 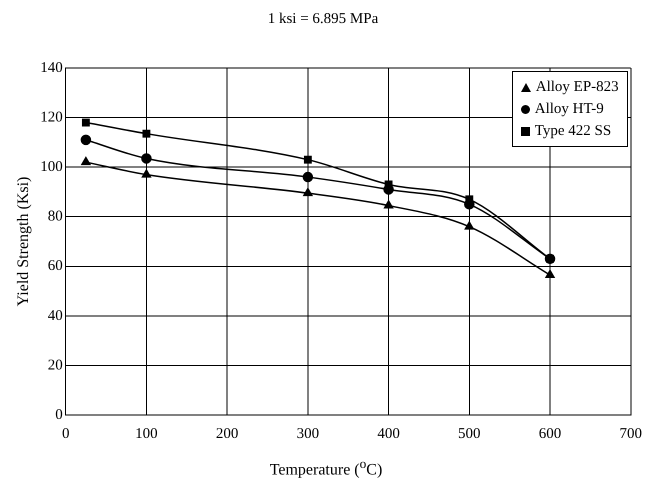 What do you see at coordinates (51, 68) in the screenshot?
I see `y-tick-label: 140` at bounding box center [51, 68].